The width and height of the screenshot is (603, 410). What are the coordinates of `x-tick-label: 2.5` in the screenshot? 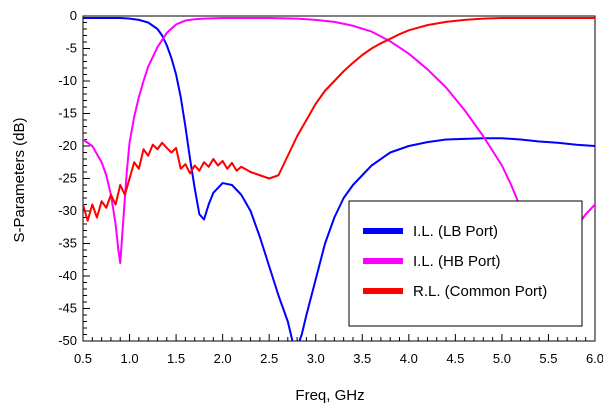 It's located at (269, 358).